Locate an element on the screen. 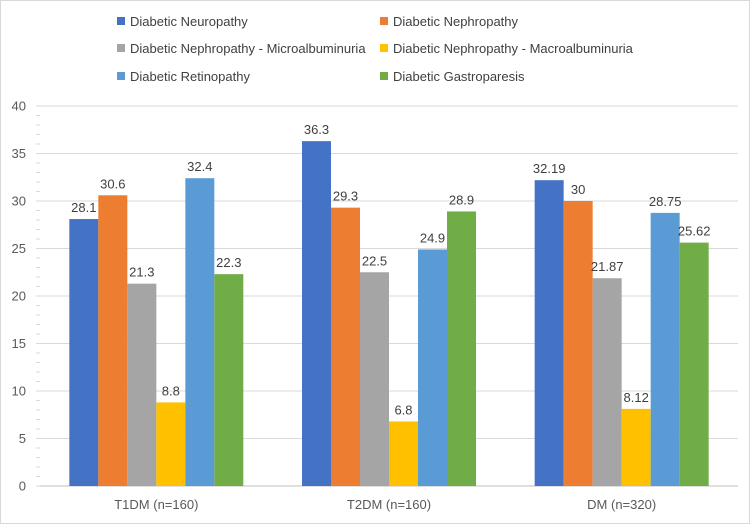  data-label: 28.9 is located at coordinates (461, 199).